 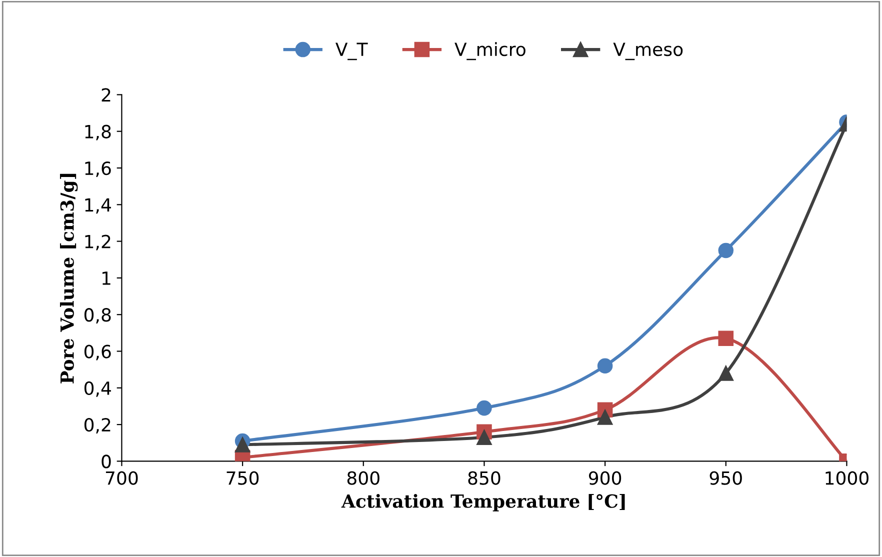 I want to click on x-tick-label: 900, so click(x=605, y=478).